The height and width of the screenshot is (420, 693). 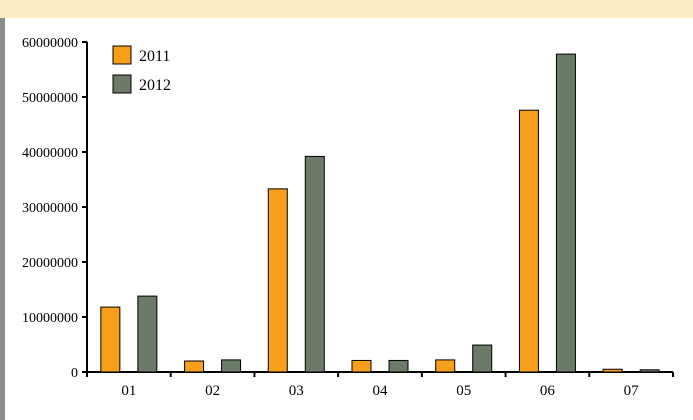 What do you see at coordinates (50, 43) in the screenshot?
I see `y-tick-label: 60000000` at bounding box center [50, 43].